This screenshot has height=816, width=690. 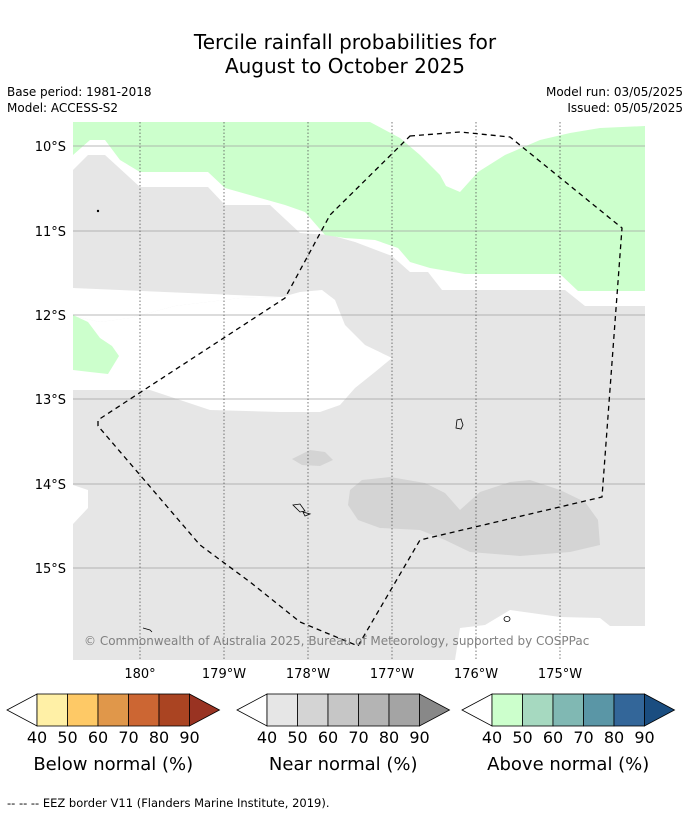 What do you see at coordinates (507, 619) in the screenshot?
I see `island-southeast` at bounding box center [507, 619].